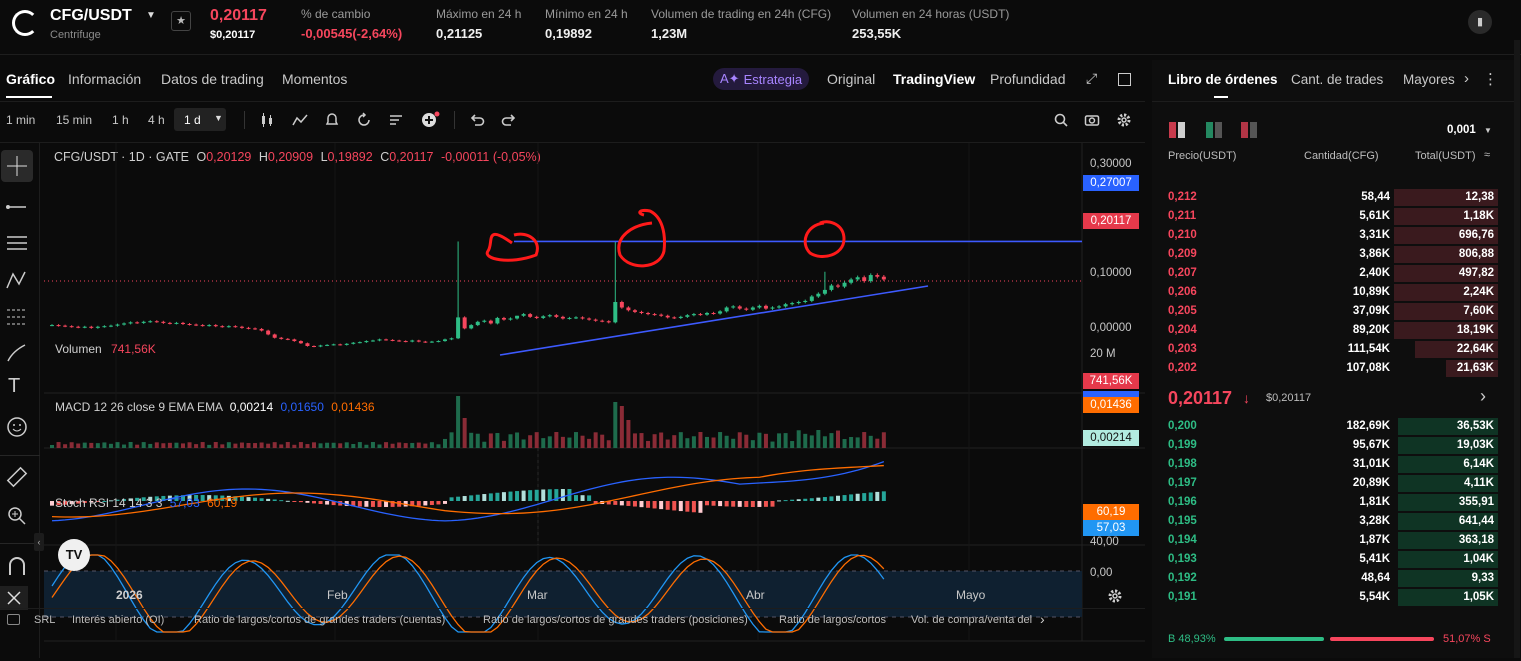 This screenshot has width=1521, height=661. What do you see at coordinates (1325, 330) in the screenshot?
I see `ask-row: 0,204 89,20K 18,19K` at bounding box center [1325, 330].